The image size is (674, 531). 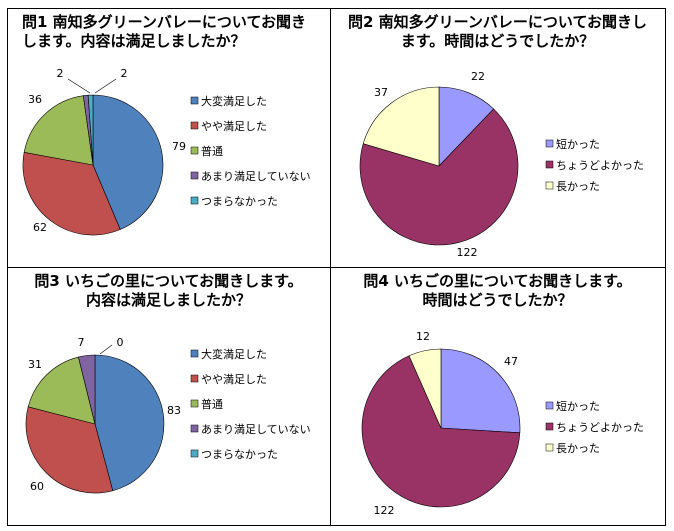 I want to click on chart-title-line: 問3 いちごの里についてお聞きします。, so click(x=168, y=281).